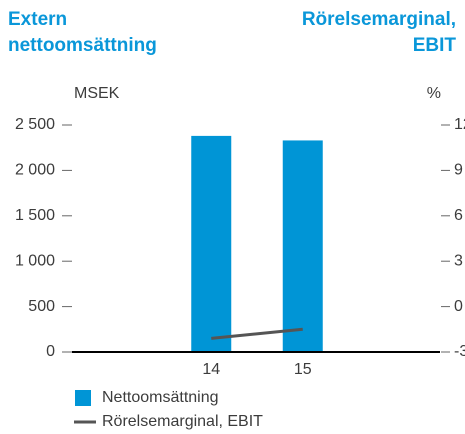  What do you see at coordinates (458, 215) in the screenshot?
I see `y2-tick-label: 6` at bounding box center [458, 215].